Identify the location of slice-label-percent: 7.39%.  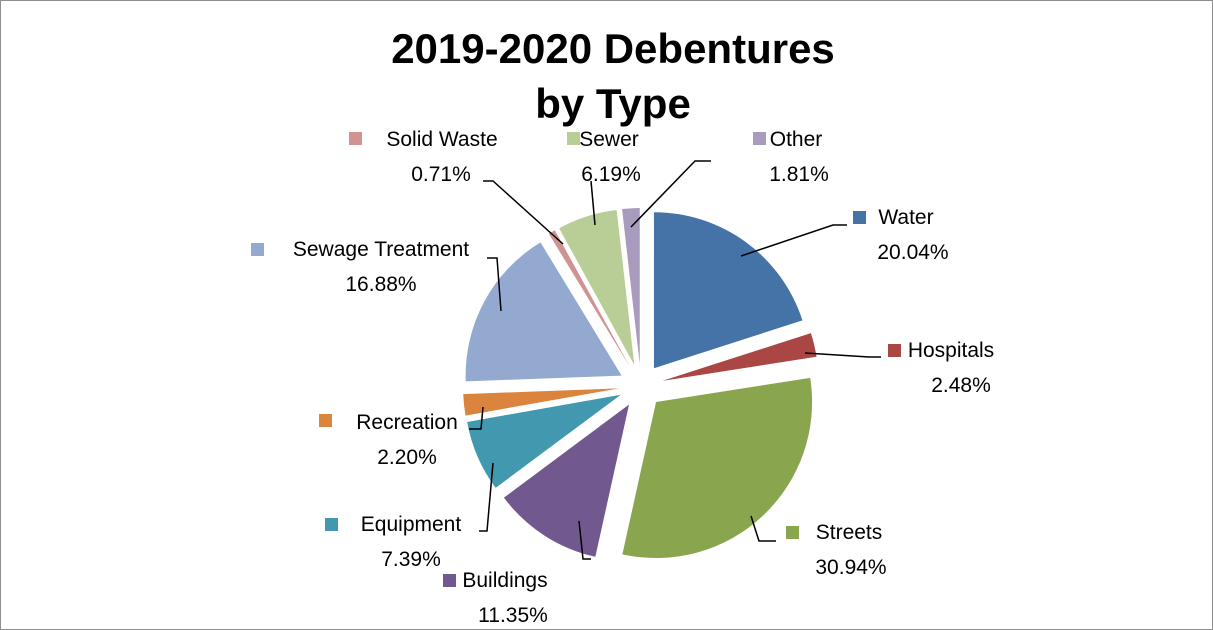
(411, 559).